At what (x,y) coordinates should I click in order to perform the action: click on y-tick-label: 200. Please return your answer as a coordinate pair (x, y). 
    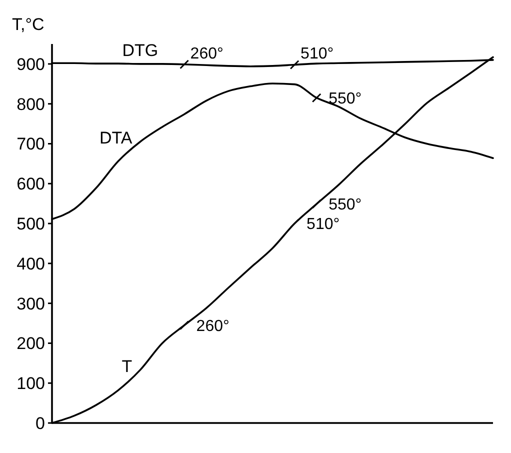
    Looking at the image, I should click on (30, 344).